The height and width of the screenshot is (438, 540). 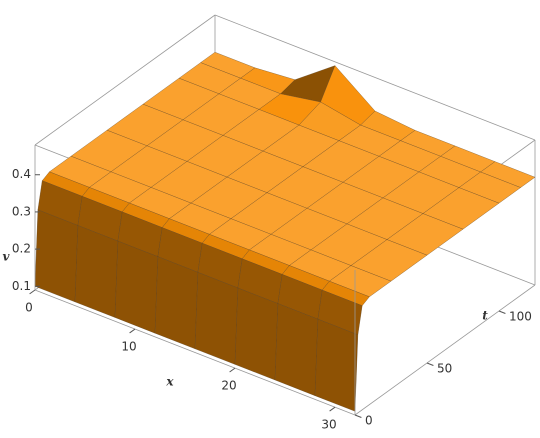 I want to click on x-tick-label: 10, so click(x=128, y=347).